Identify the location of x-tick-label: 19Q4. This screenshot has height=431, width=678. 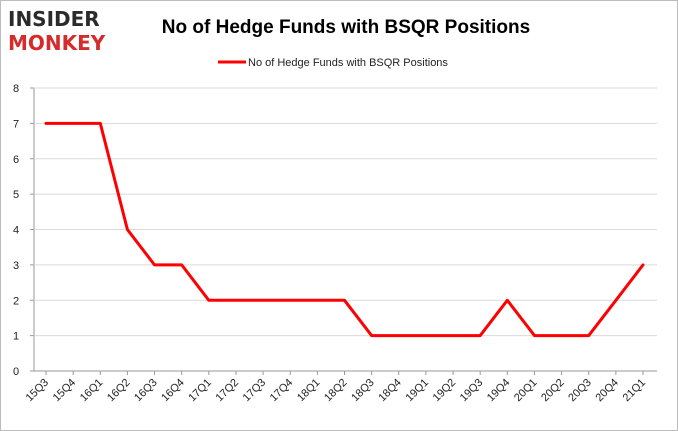
(499, 391).